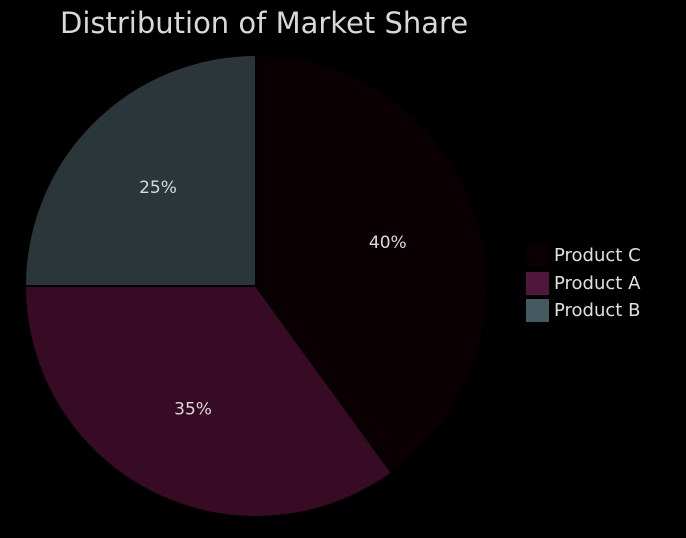  What do you see at coordinates (537, 283) in the screenshot?
I see `legend-swatch-product-a` at bounding box center [537, 283].